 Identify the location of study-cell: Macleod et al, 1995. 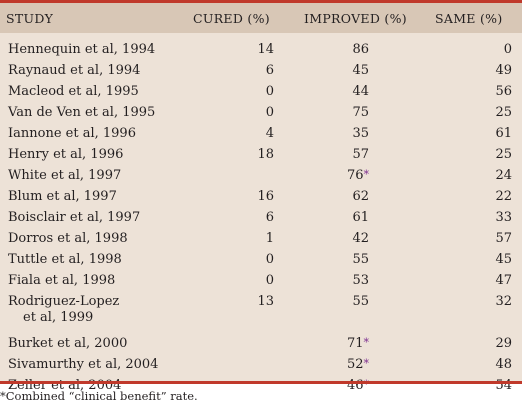
(73, 92).